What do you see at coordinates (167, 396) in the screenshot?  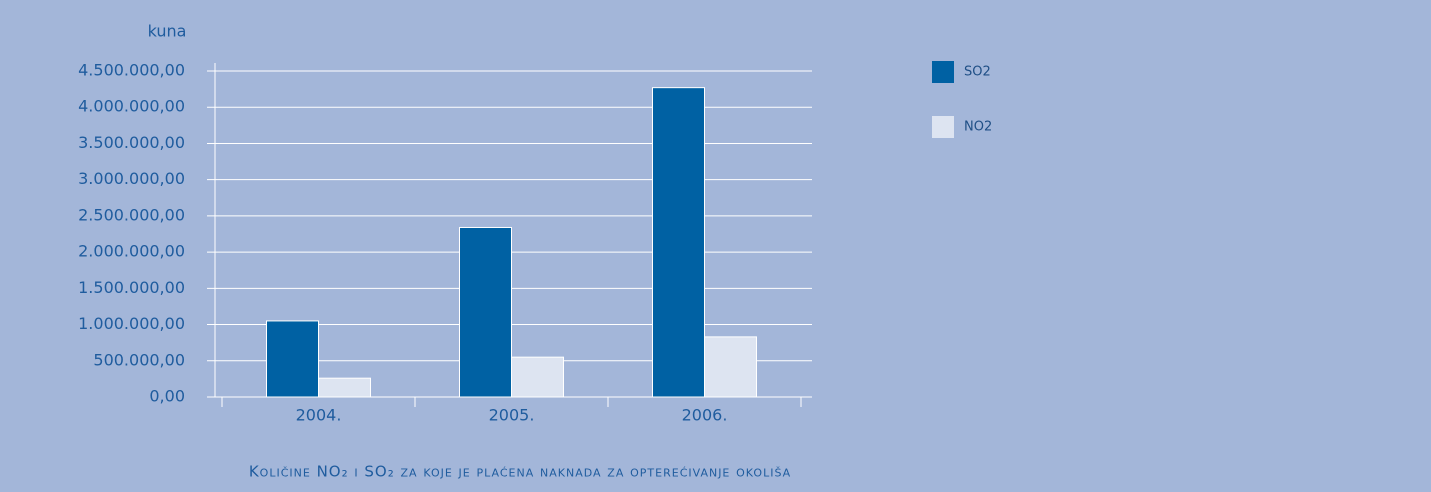 I see `y-tick-label: 0,00` at bounding box center [167, 396].